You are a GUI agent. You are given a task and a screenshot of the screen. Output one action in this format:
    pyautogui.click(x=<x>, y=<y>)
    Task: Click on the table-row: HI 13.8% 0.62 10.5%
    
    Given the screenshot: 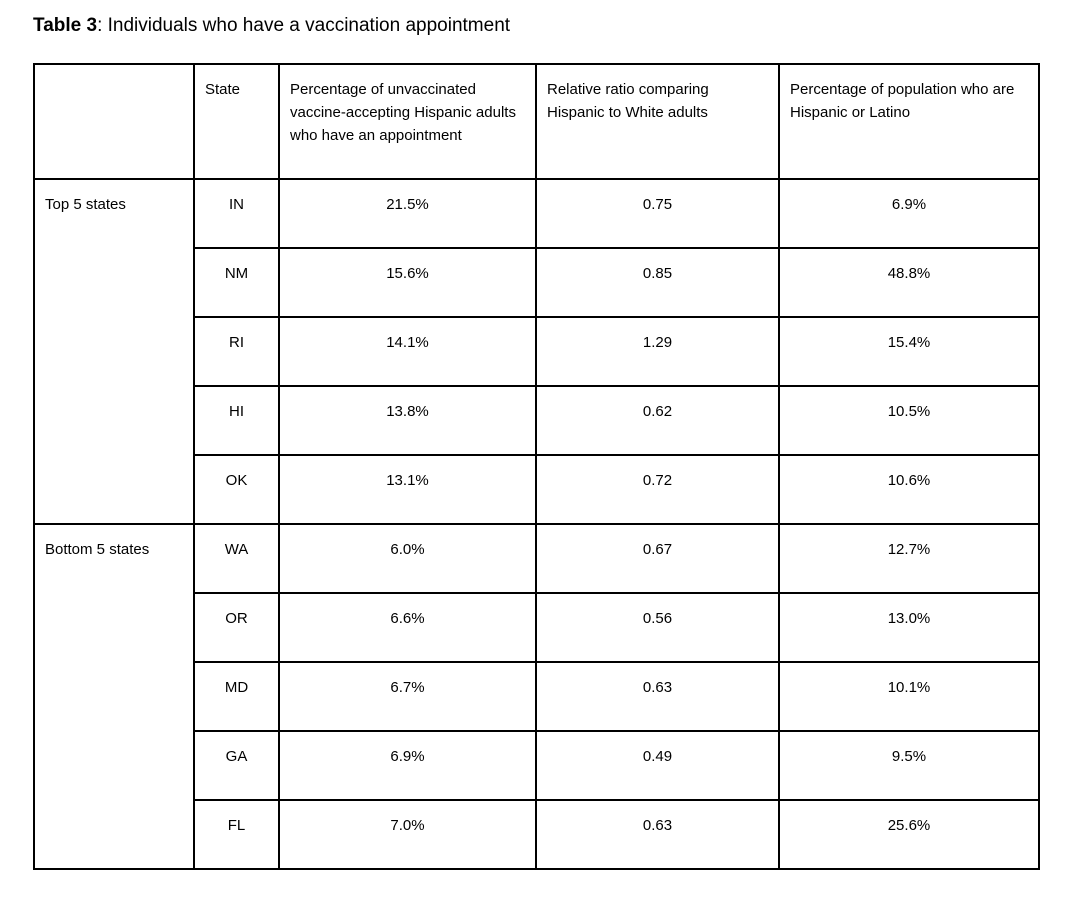 What is the action you would take?
    pyautogui.click(x=537, y=420)
    